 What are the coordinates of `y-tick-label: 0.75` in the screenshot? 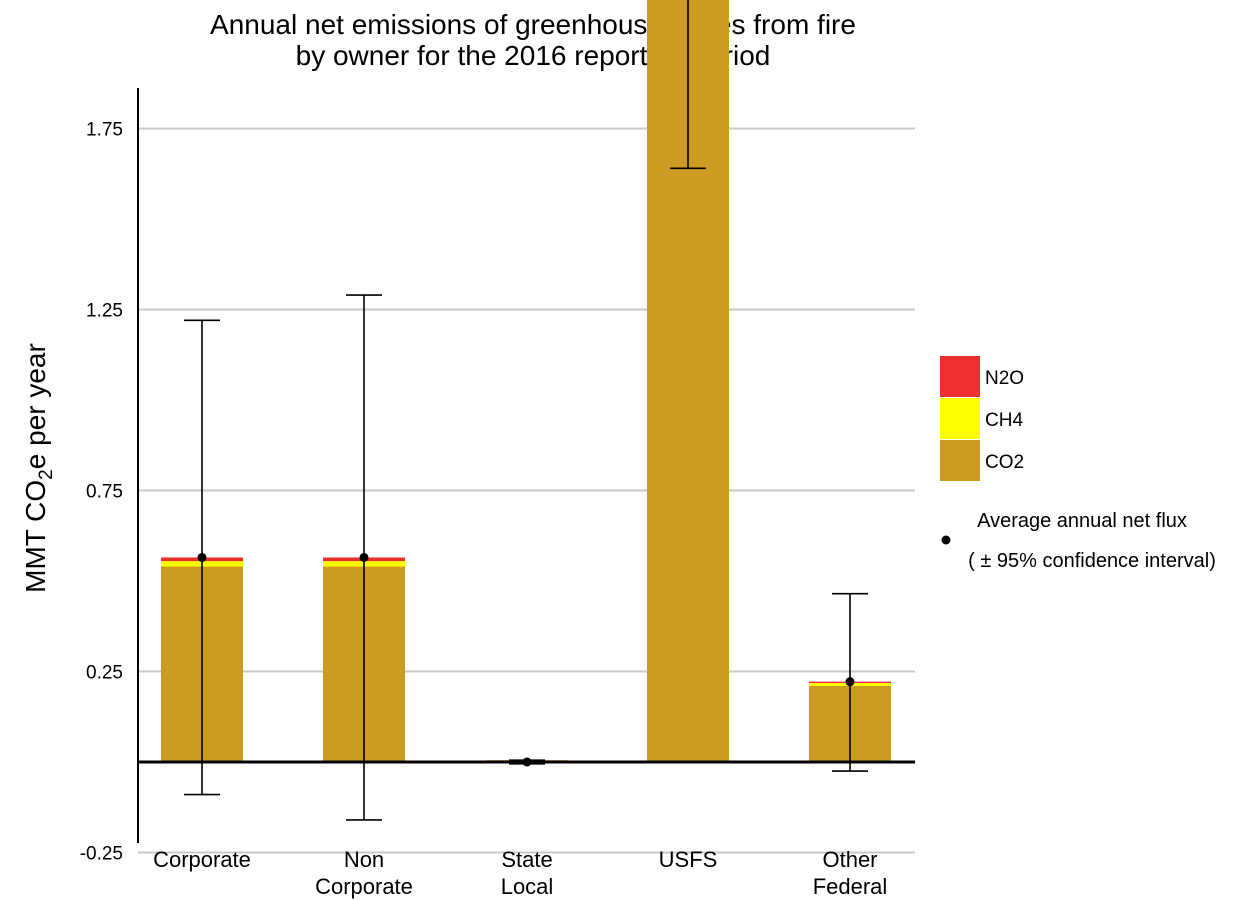 It's located at (104, 492).